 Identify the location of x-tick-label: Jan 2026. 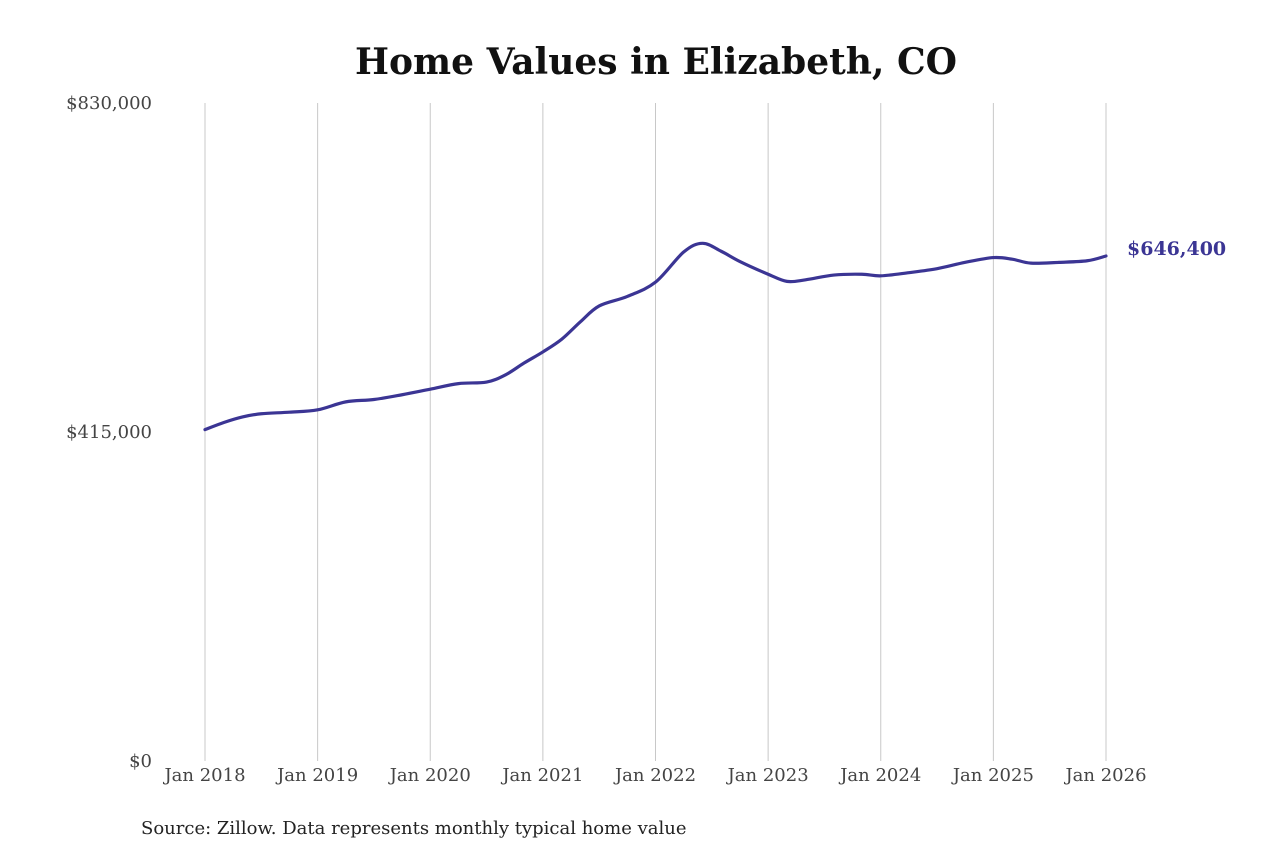
(1104, 775).